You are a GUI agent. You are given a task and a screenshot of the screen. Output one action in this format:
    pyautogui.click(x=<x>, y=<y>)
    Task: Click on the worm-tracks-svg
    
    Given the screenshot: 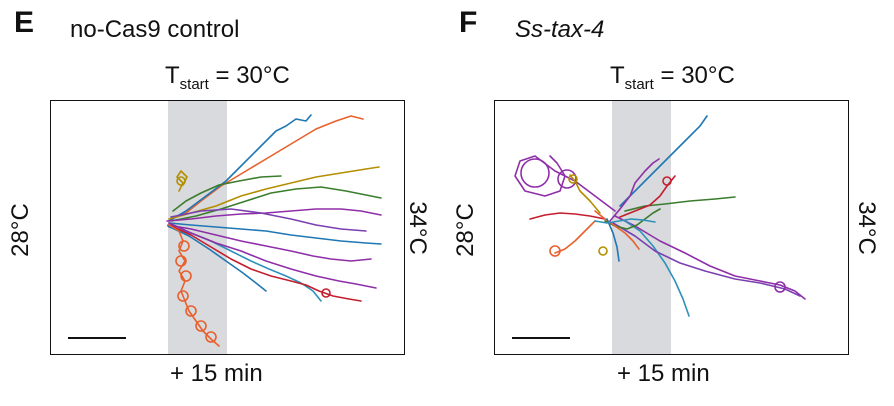 What is the action you would take?
    pyautogui.click(x=274, y=230)
    